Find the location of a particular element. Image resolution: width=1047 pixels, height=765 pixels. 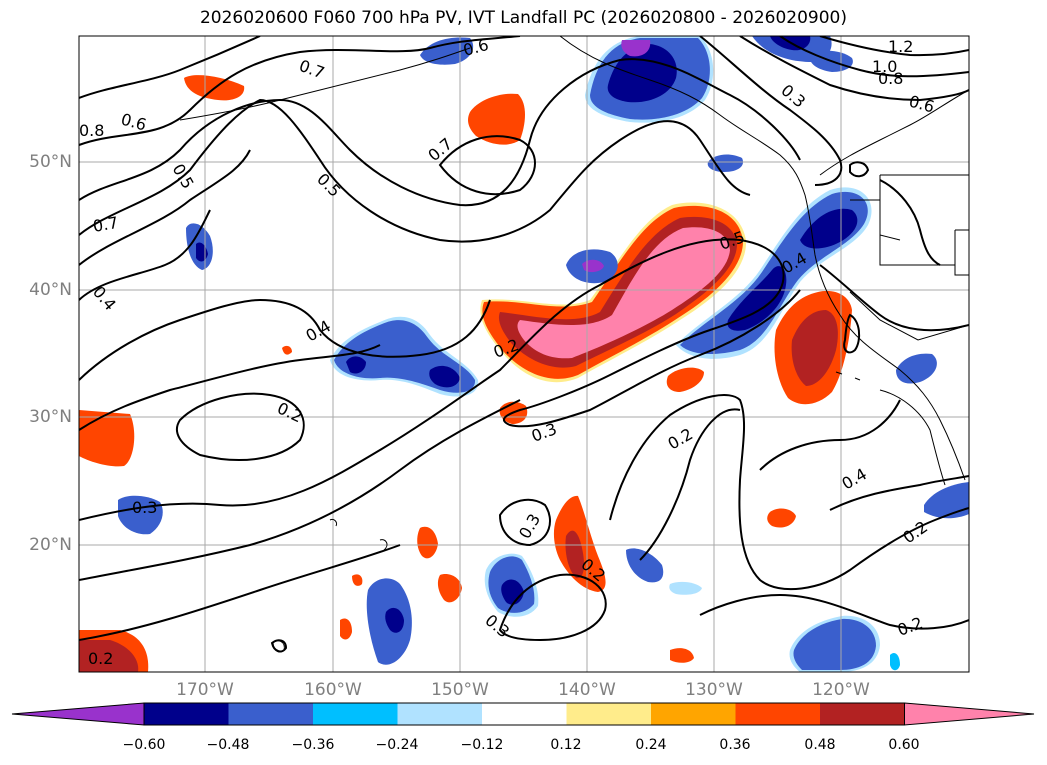

colorbar-tick-label: −0.48 is located at coordinates (228, 745).